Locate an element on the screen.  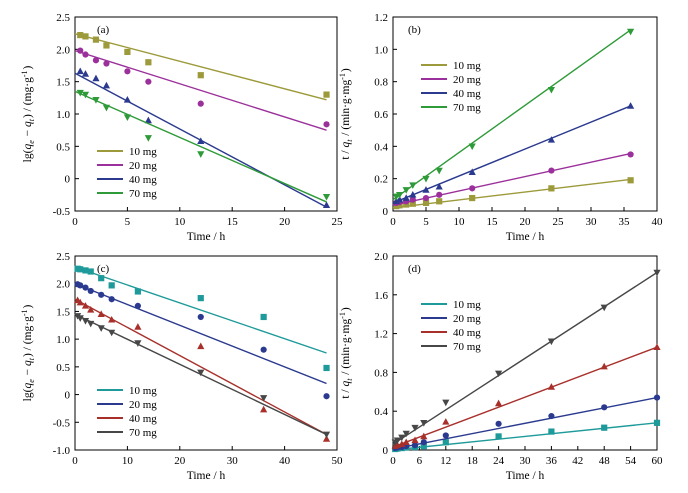
x-axis-label: Time / h is located at coordinates (206, 476).